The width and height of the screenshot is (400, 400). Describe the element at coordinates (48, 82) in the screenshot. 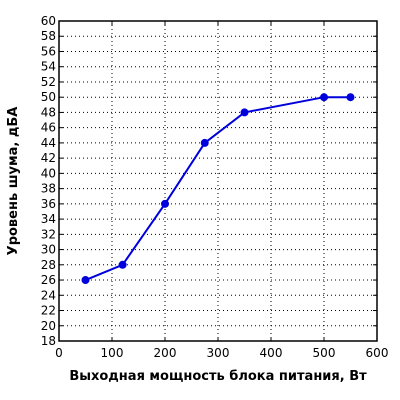

I see `y-tick-label: 52` at that location.